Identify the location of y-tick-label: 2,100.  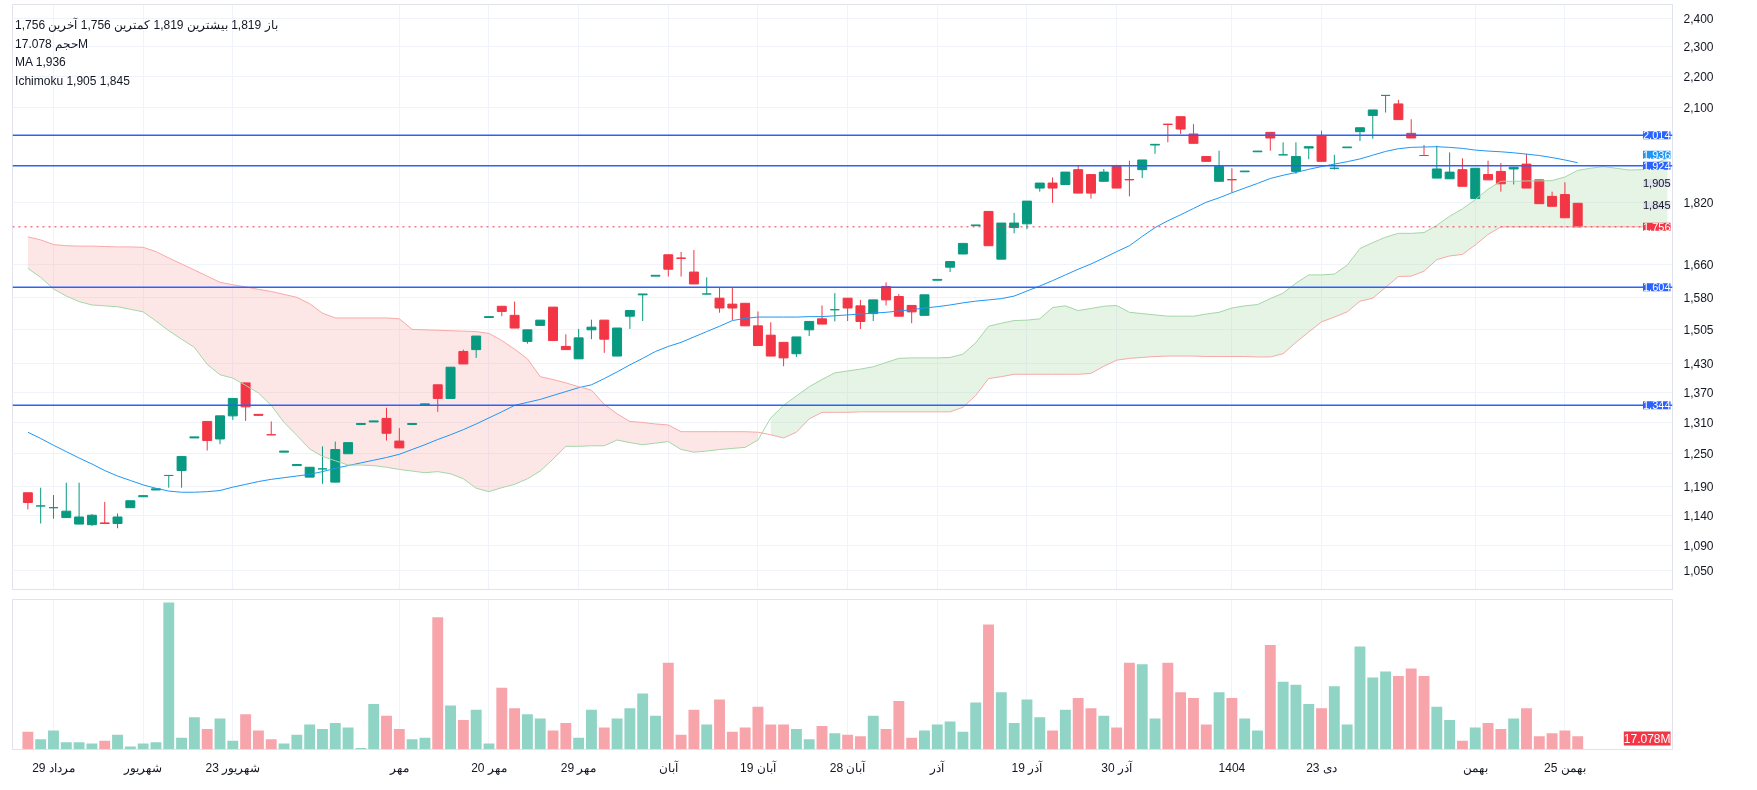
(1698, 107).